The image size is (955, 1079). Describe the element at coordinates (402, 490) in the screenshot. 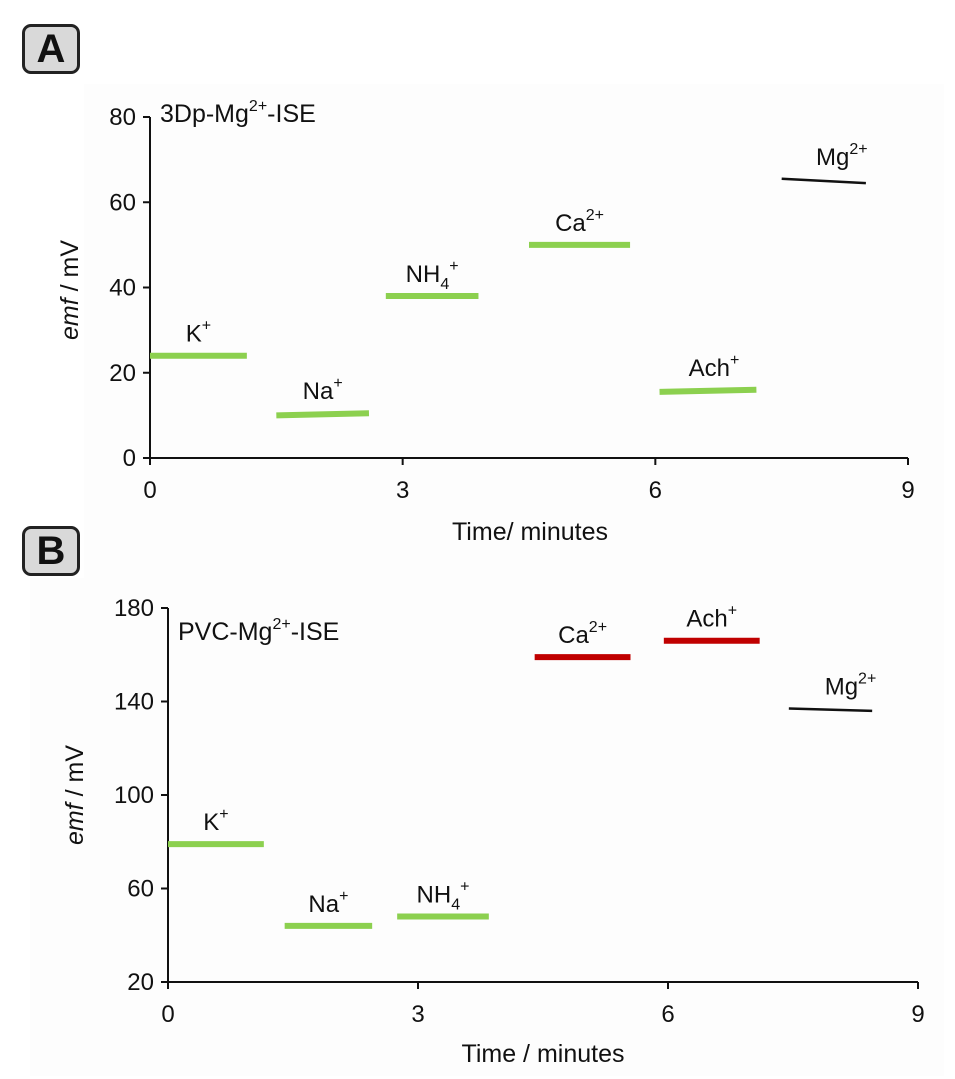

I see `x-tick-label-a-3: 3` at that location.